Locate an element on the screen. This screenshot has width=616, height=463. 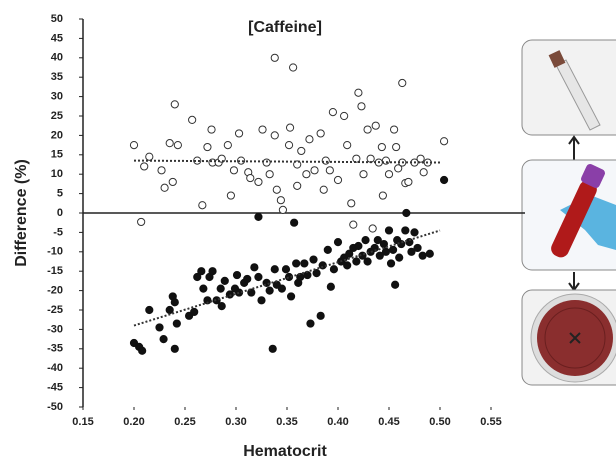
x-tick-label: 0.45 is located at coordinates (388, 422).